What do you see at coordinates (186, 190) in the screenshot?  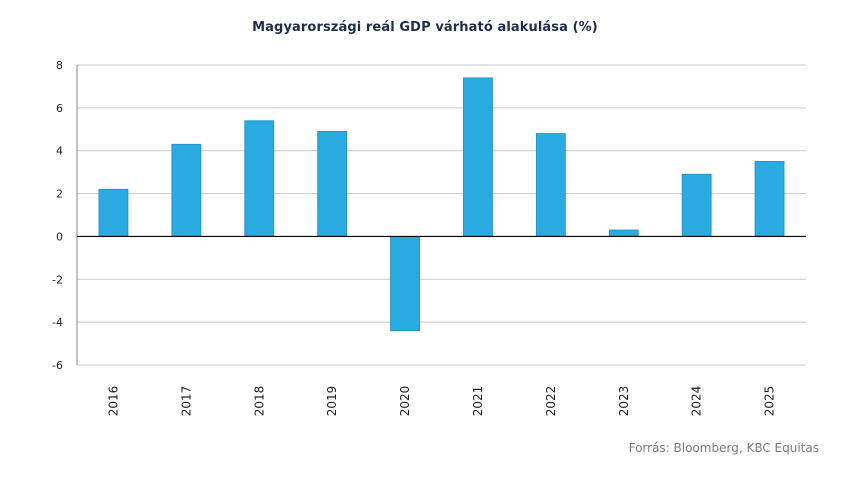 I see `bar-2017` at bounding box center [186, 190].